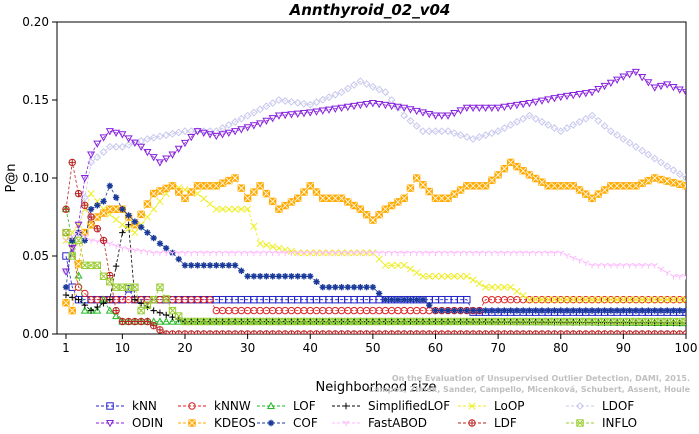 Image resolution: width=699 pixels, height=434 pixels. I want to click on legend-marker-lof, so click(271, 405).